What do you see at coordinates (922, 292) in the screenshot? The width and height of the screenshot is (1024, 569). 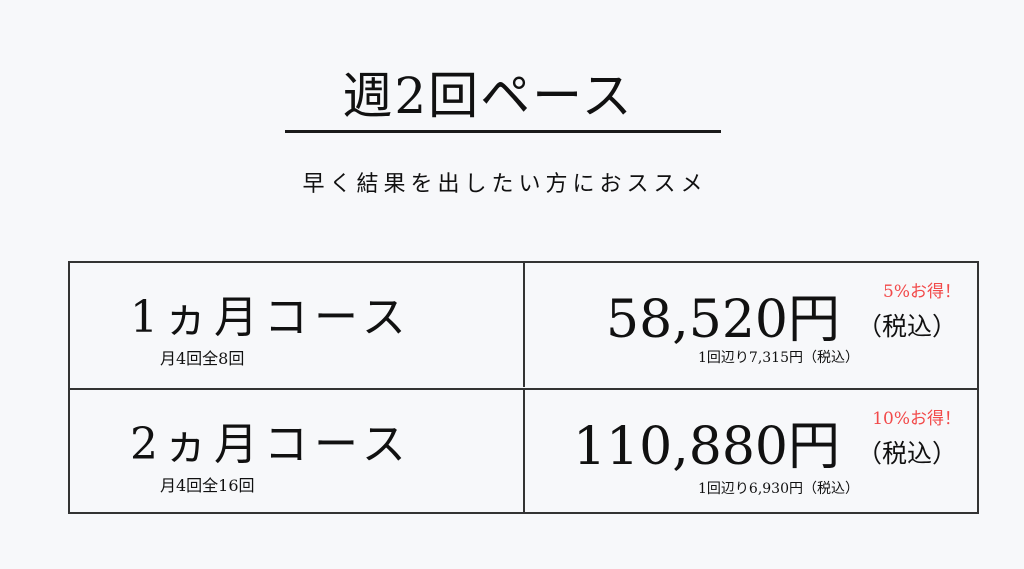 I see `discount-badge: 5%お得！` at bounding box center [922, 292].